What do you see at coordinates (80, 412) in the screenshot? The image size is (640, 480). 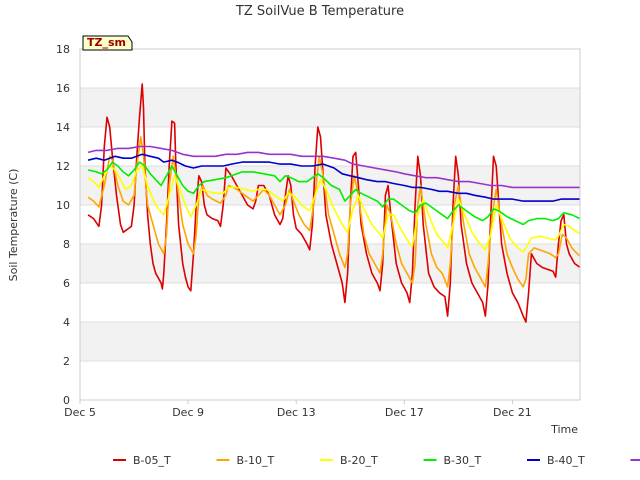 I see `x-tick-label: Dec 5` at bounding box center [80, 412].